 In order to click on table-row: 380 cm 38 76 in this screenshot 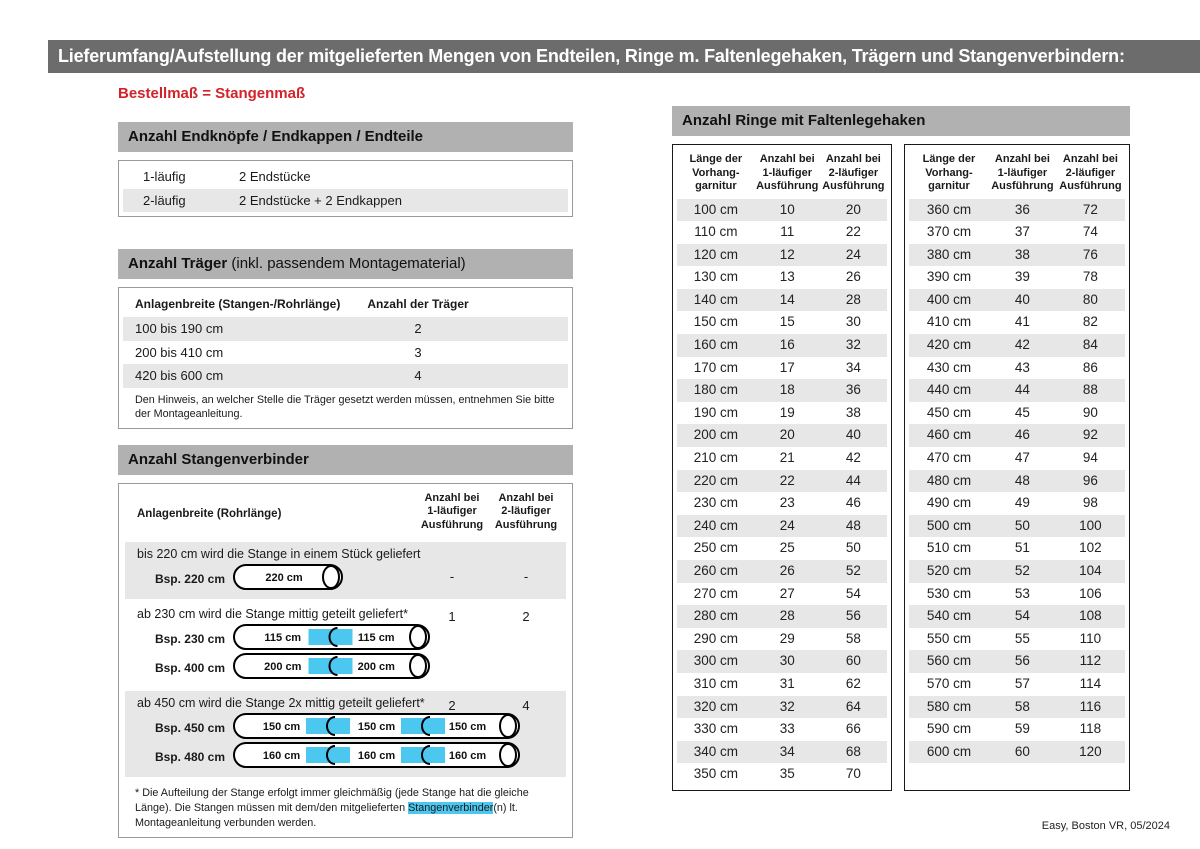, I will do `click(1017, 255)`.